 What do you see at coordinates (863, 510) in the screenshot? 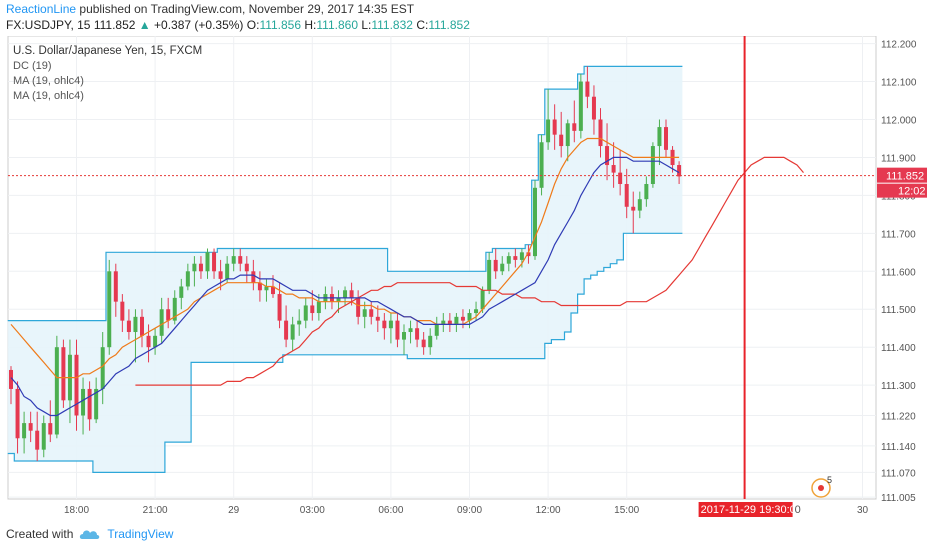
I see `x-tick-label: 30` at bounding box center [863, 510].